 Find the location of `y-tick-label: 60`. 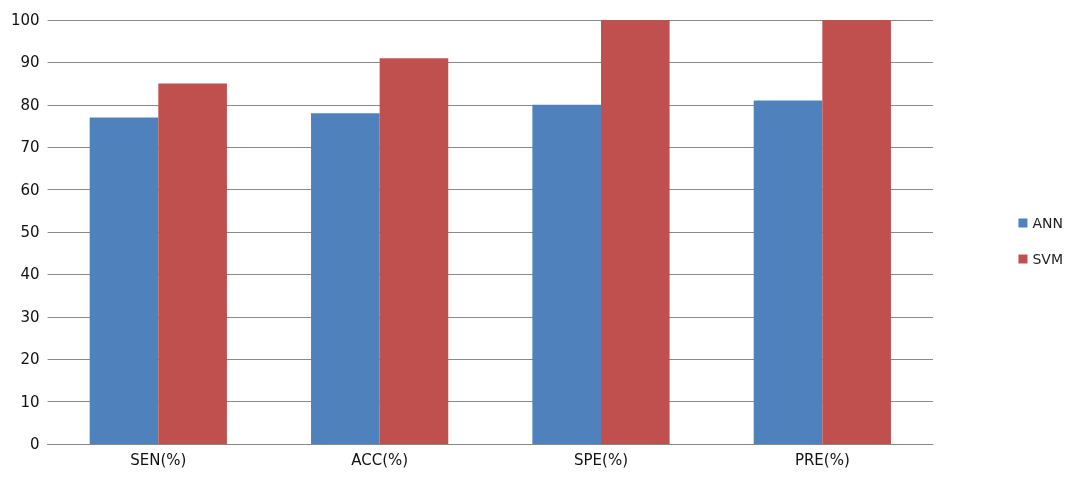

y-tick-label: 60 is located at coordinates (30, 189).